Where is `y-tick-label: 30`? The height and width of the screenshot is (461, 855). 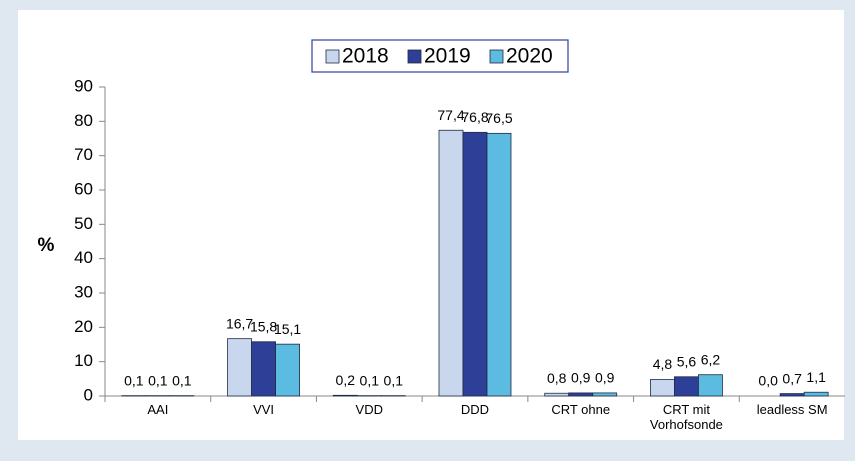
y-tick-label: 30 is located at coordinates (83, 291).